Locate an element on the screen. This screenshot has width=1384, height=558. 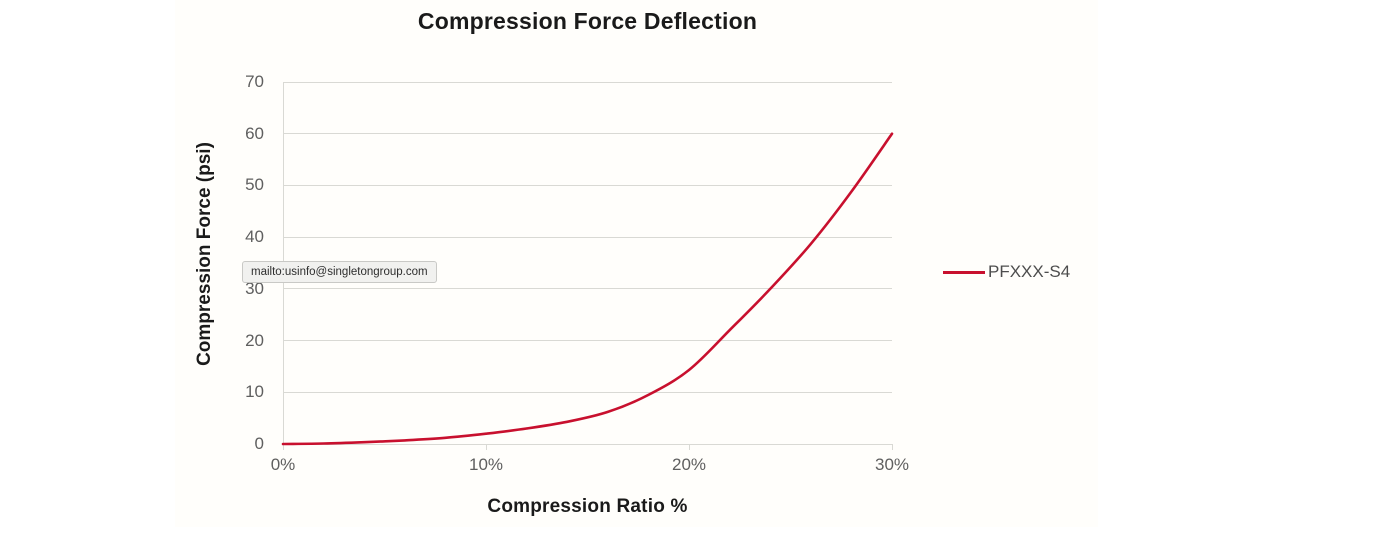
y-tick-label: 40 is located at coordinates (254, 237).